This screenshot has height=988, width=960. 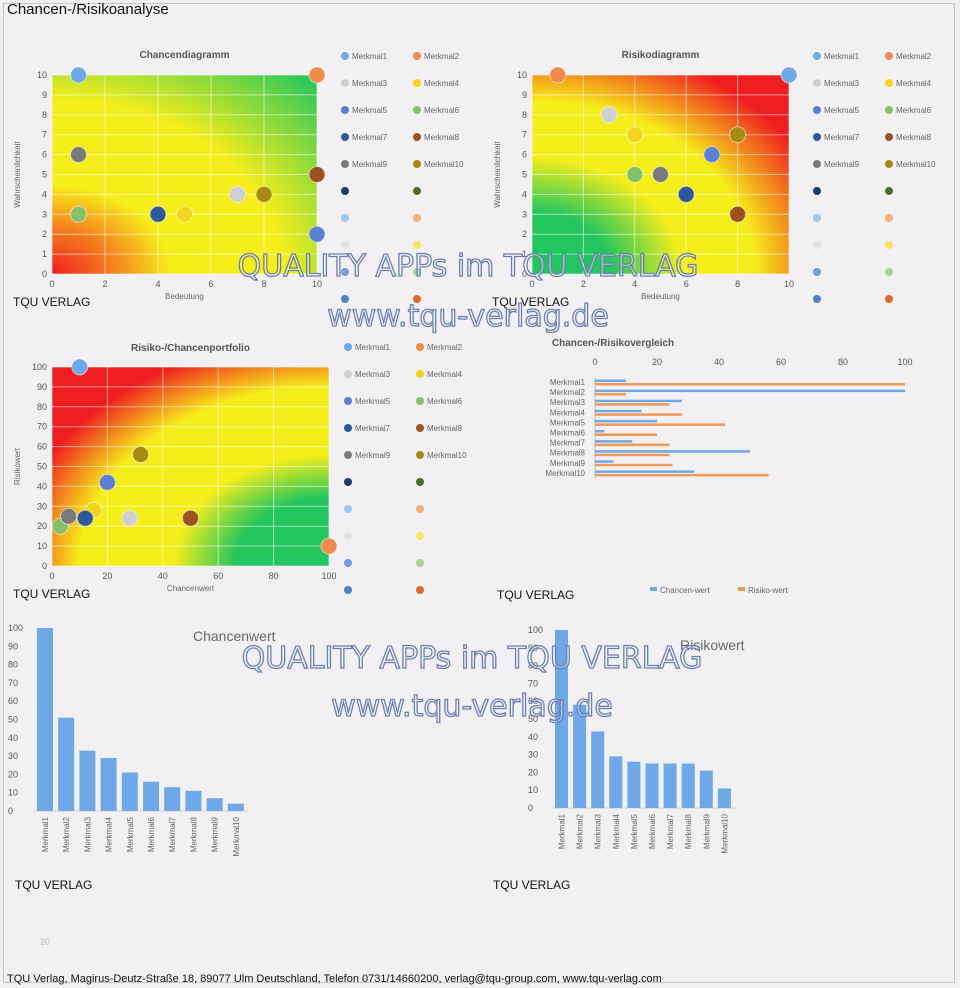 What do you see at coordinates (373, 455) in the screenshot?
I see `legend-label: Merkmal9` at bounding box center [373, 455].